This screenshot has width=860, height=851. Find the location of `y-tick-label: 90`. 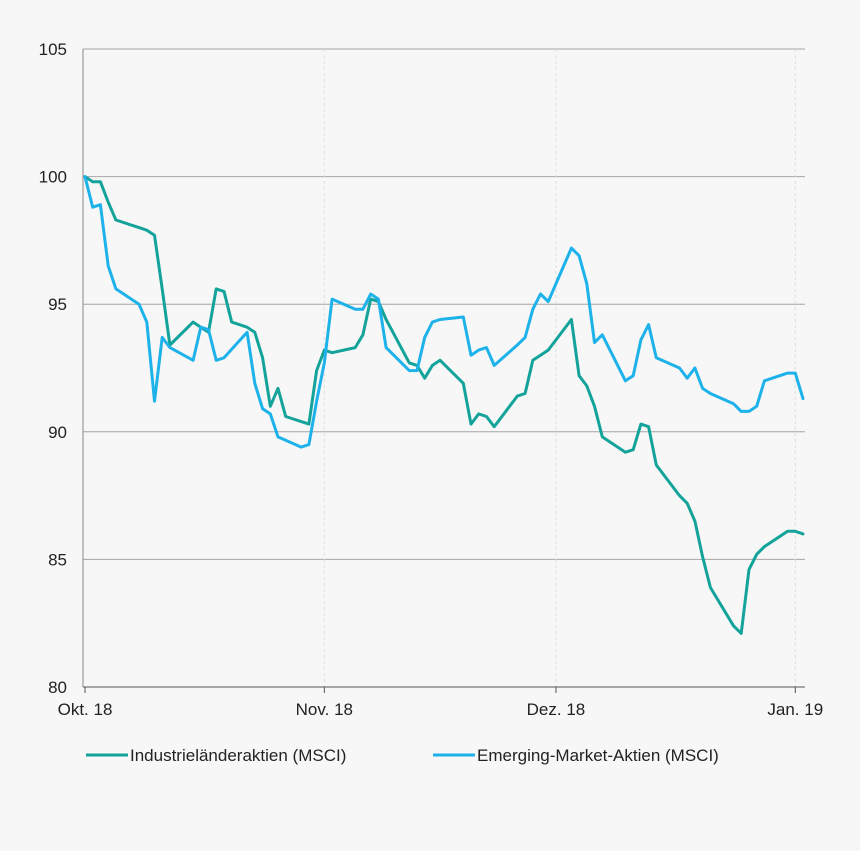

y-tick-label: 90 is located at coordinates (57, 432).